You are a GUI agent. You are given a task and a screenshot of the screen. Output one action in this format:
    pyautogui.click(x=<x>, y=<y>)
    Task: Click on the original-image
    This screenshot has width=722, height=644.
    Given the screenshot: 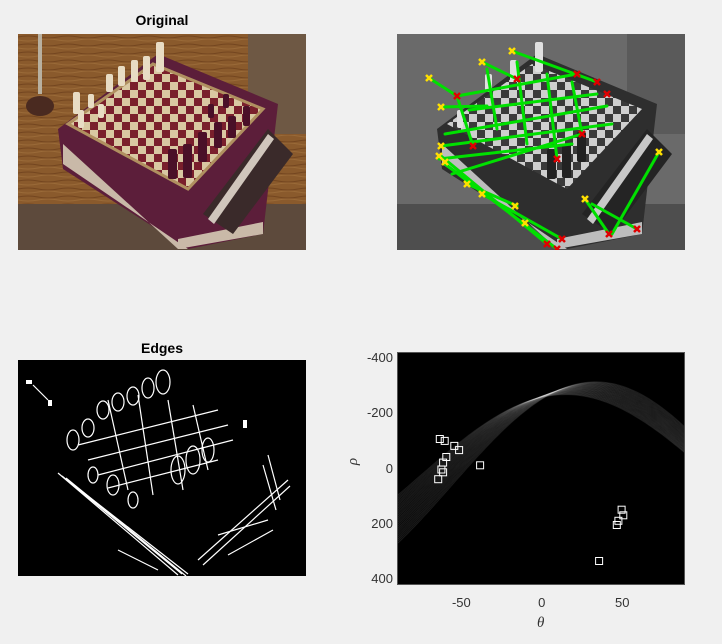 What is the action you would take?
    pyautogui.click(x=162, y=142)
    